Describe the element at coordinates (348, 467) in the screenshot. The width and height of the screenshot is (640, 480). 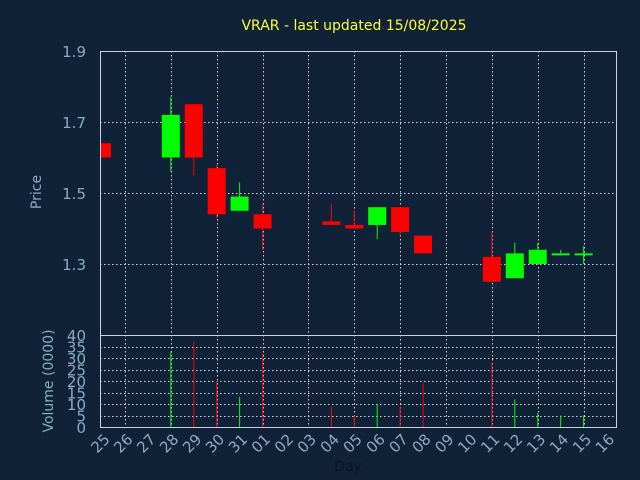
I see `x-axis-label: Day` at that location.